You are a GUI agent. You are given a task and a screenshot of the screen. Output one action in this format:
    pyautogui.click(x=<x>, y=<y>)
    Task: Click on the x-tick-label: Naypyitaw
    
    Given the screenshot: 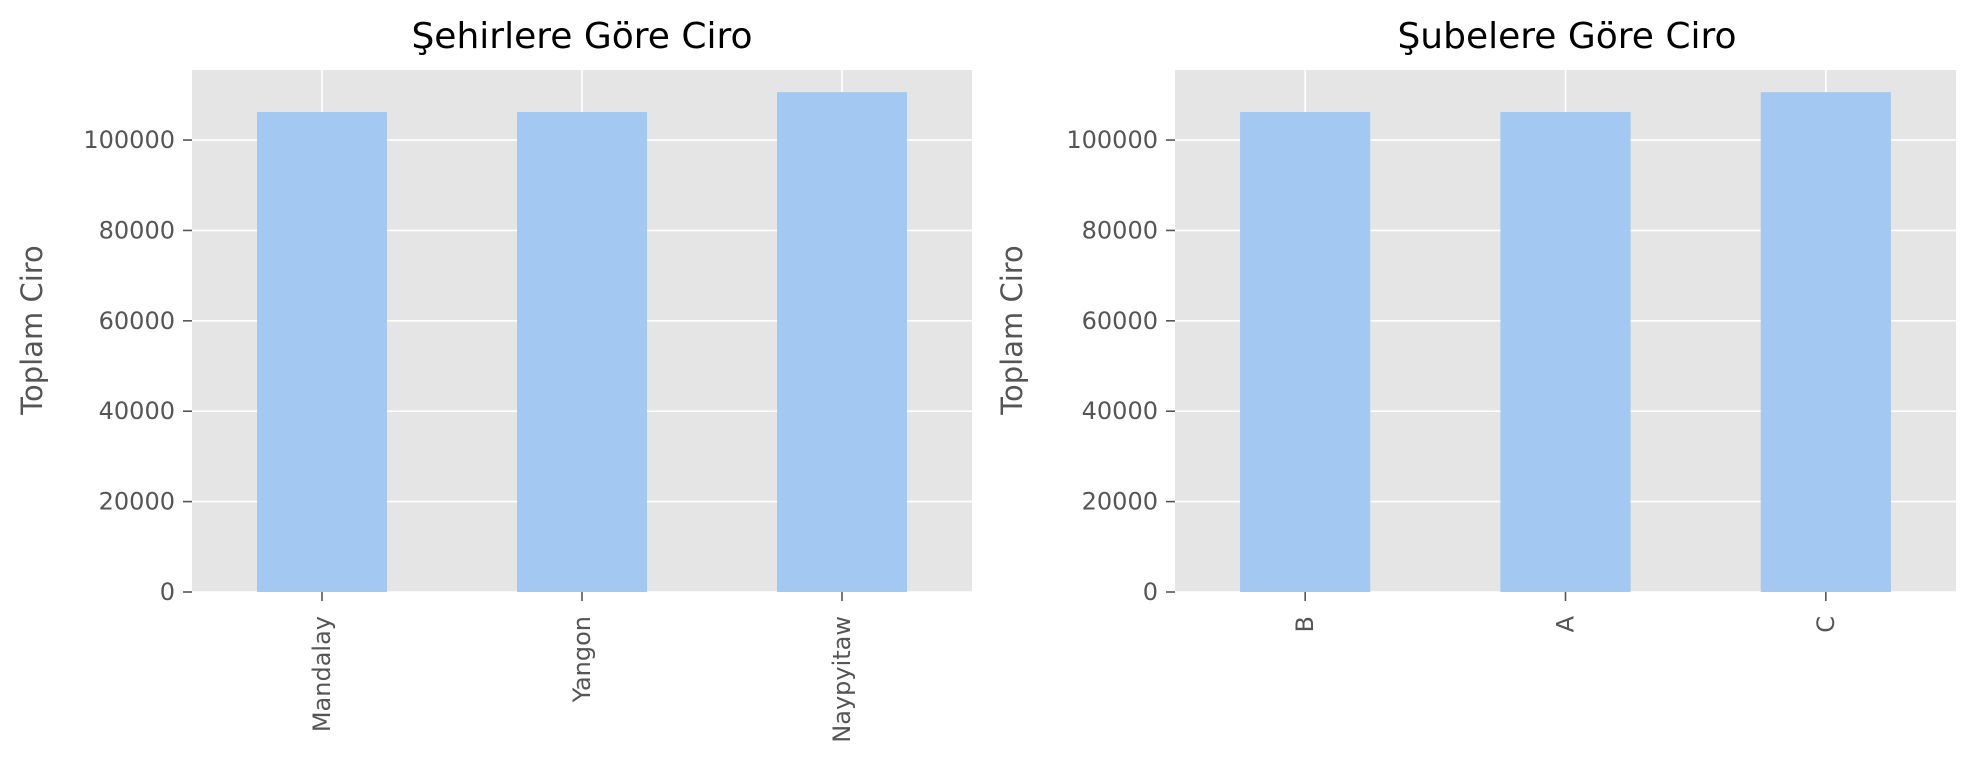 What is the action you would take?
    pyautogui.click(x=842, y=679)
    